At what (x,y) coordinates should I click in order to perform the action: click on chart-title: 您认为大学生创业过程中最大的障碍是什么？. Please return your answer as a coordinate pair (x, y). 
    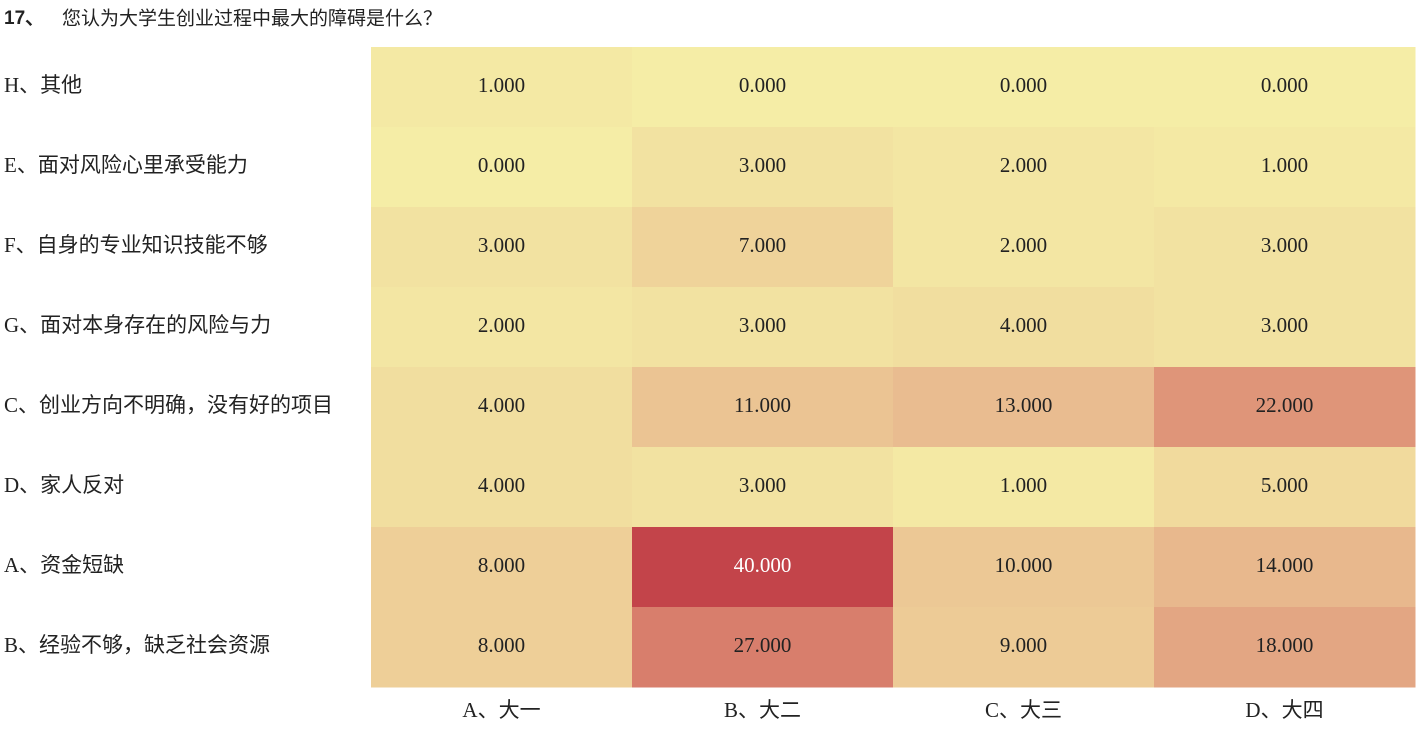
    Looking at the image, I should click on (252, 19).